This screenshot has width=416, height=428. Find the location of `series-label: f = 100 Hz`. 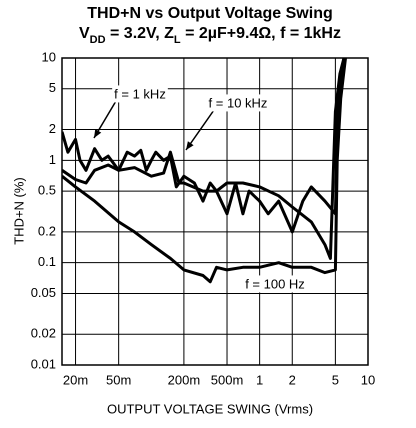

series-label: f = 100 Hz is located at coordinates (275, 283).